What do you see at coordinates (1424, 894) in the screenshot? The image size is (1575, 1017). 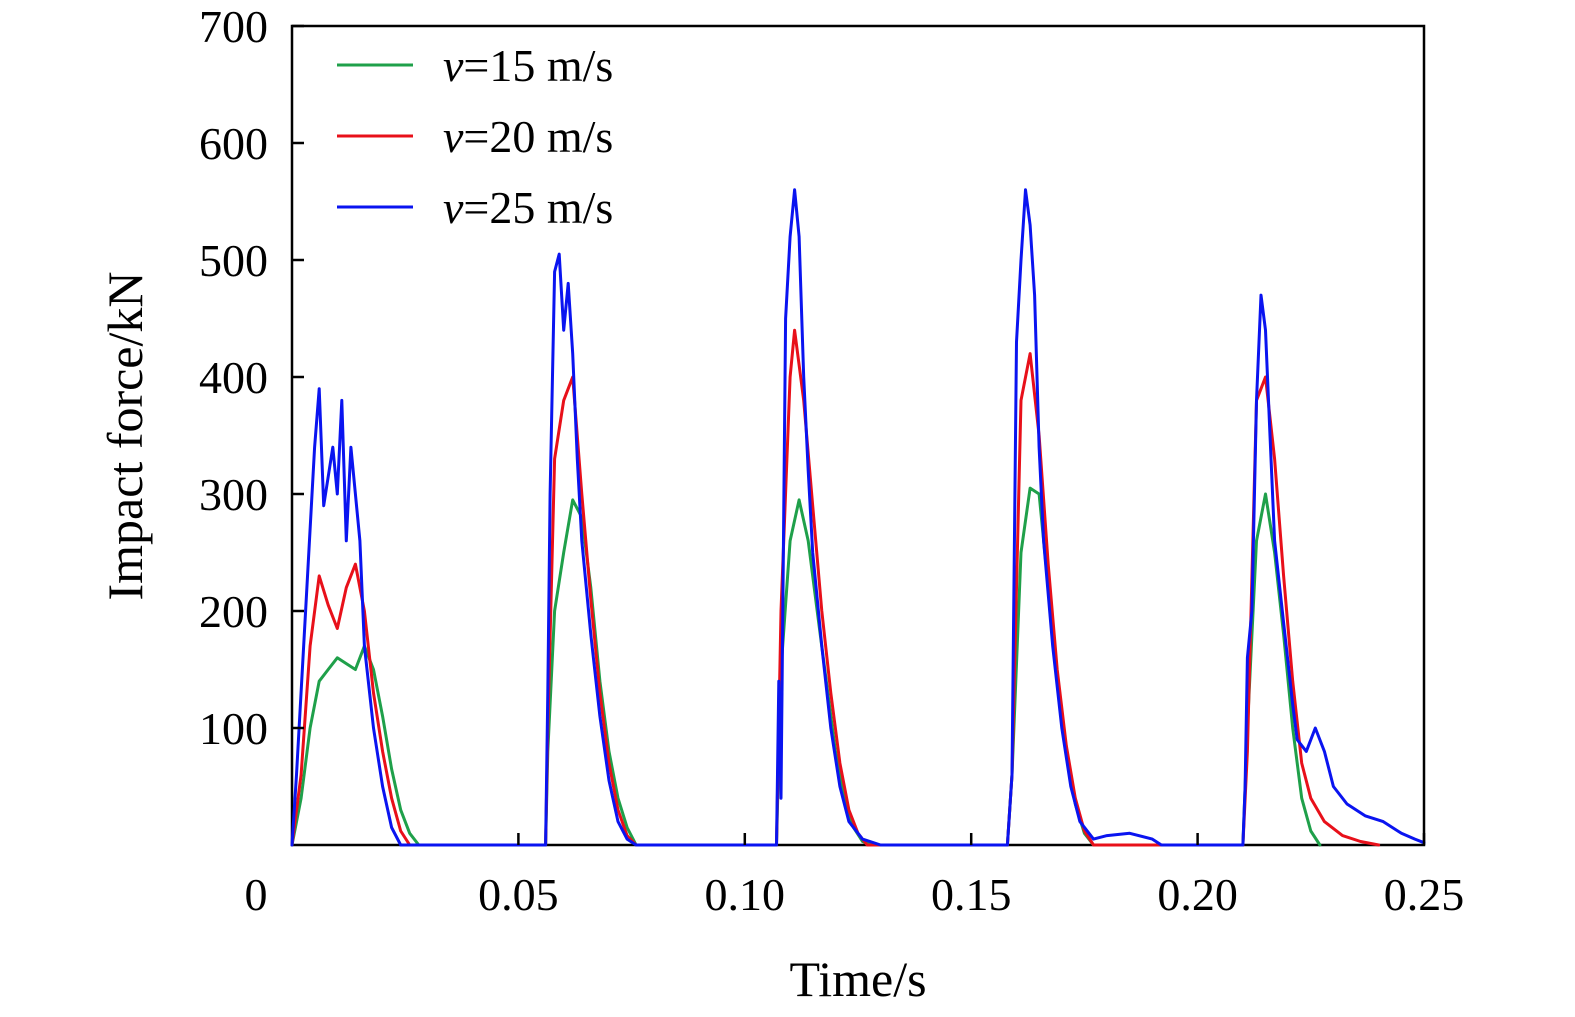 I see `x-tick-label: 0.25` at bounding box center [1424, 894].